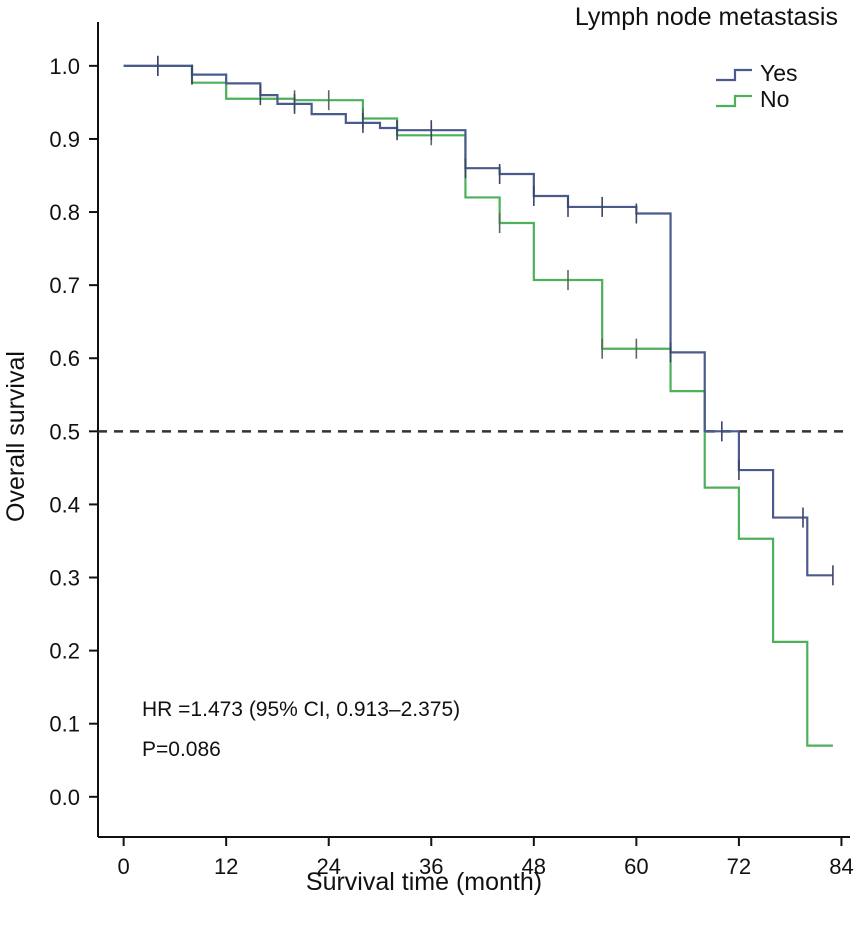 The height and width of the screenshot is (933, 862). I want to click on x-tick-label: 0, so click(124, 866).